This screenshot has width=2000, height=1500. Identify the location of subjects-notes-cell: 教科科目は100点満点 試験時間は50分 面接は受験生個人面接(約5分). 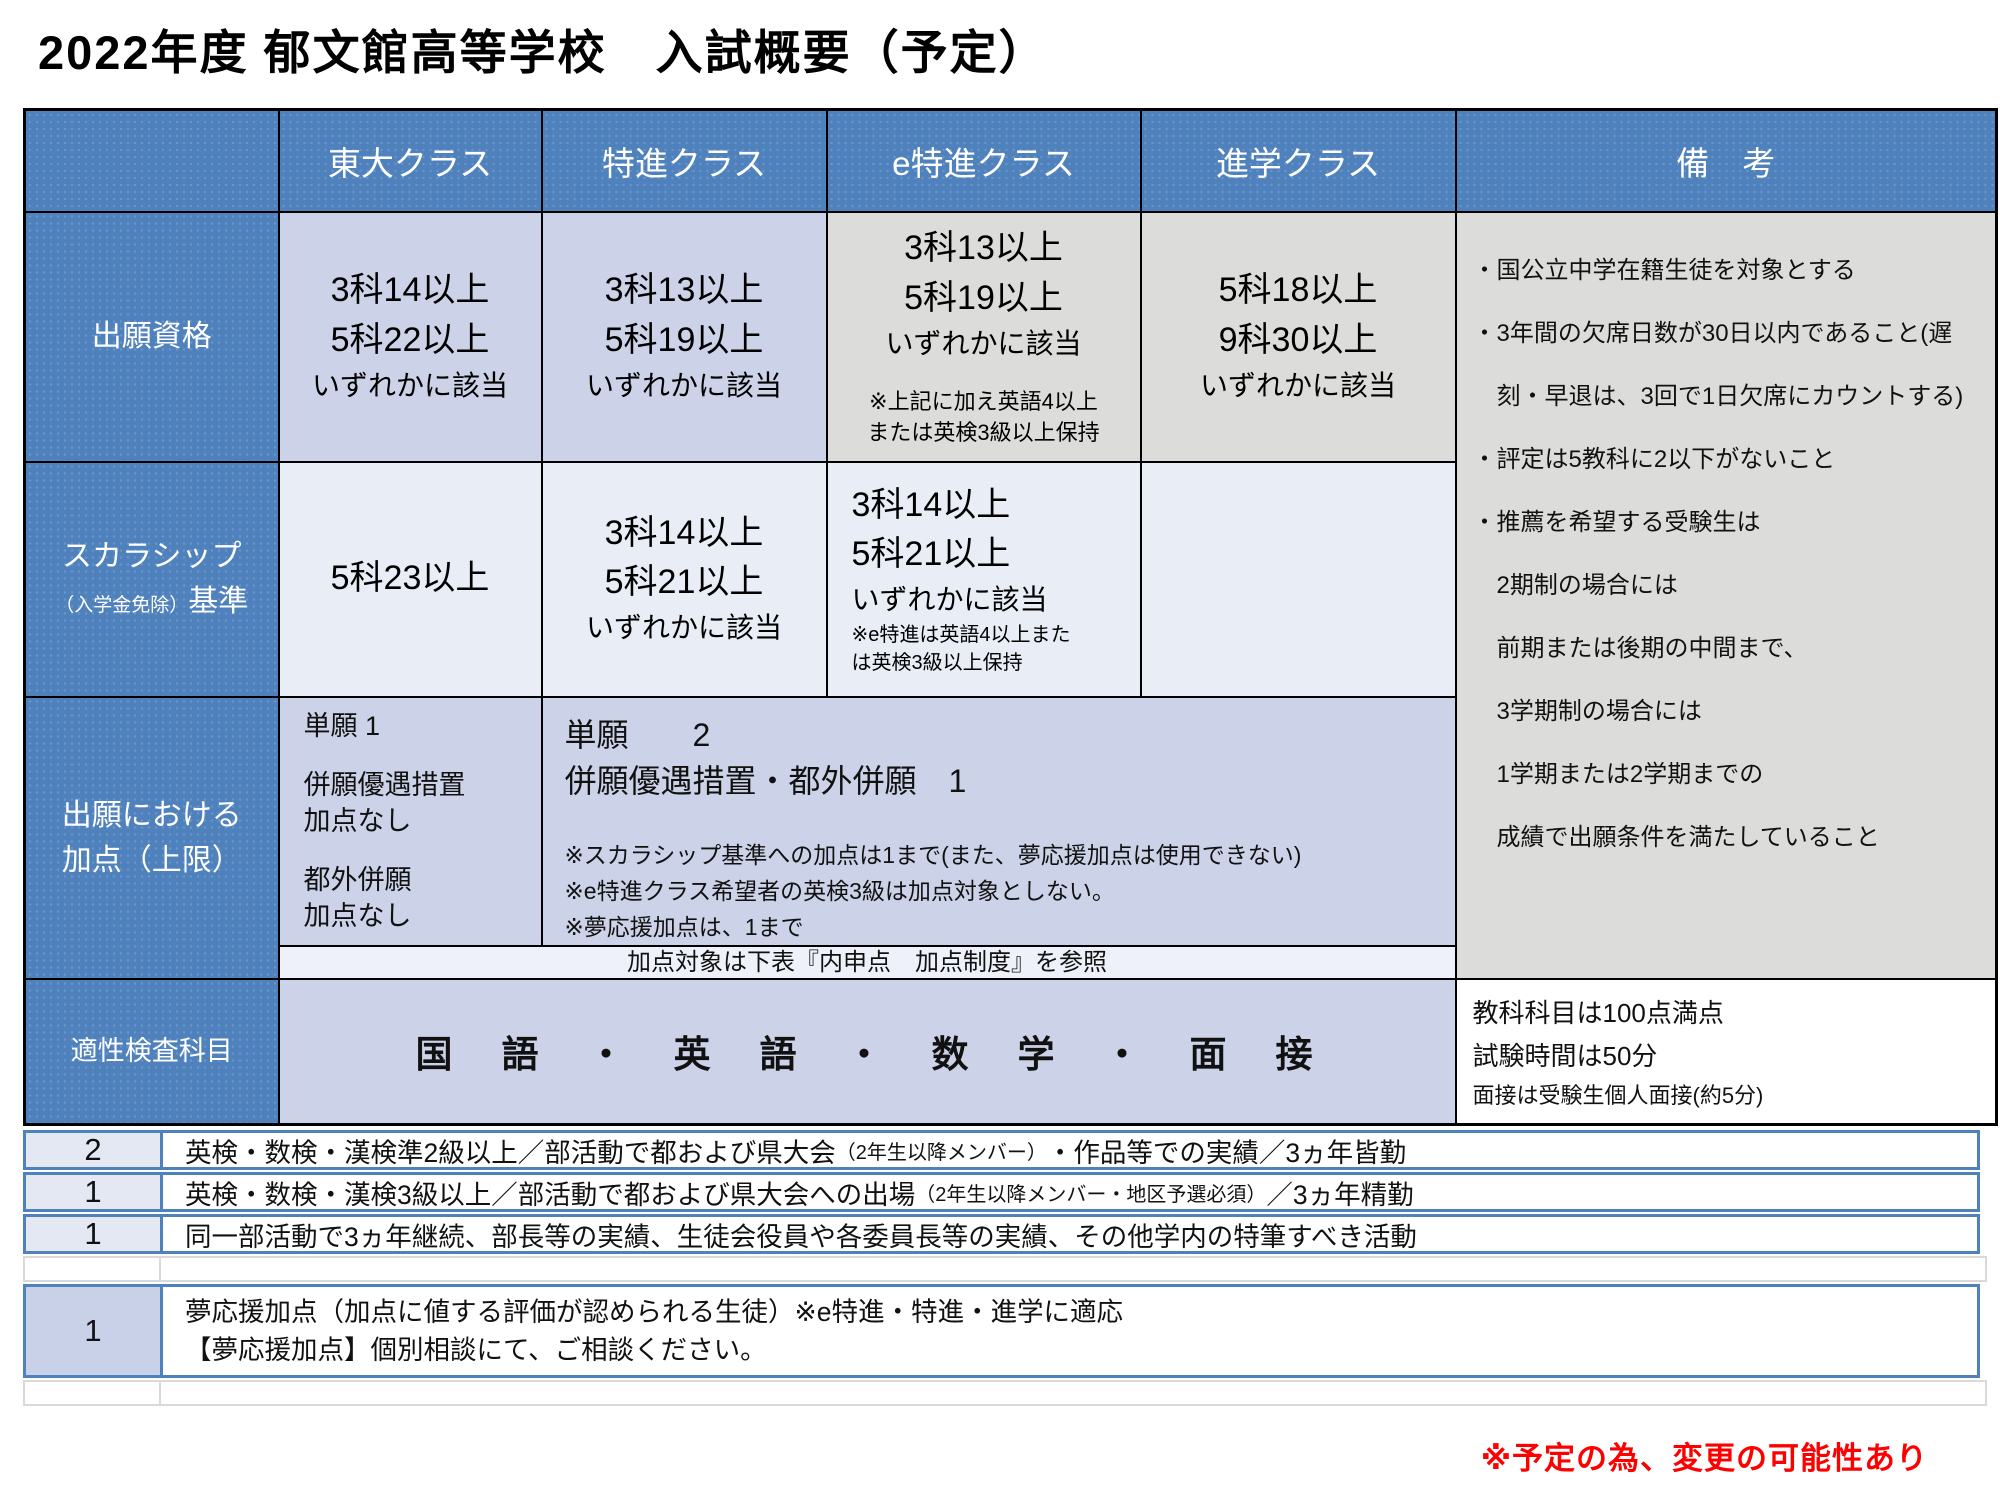
(1726, 1052).